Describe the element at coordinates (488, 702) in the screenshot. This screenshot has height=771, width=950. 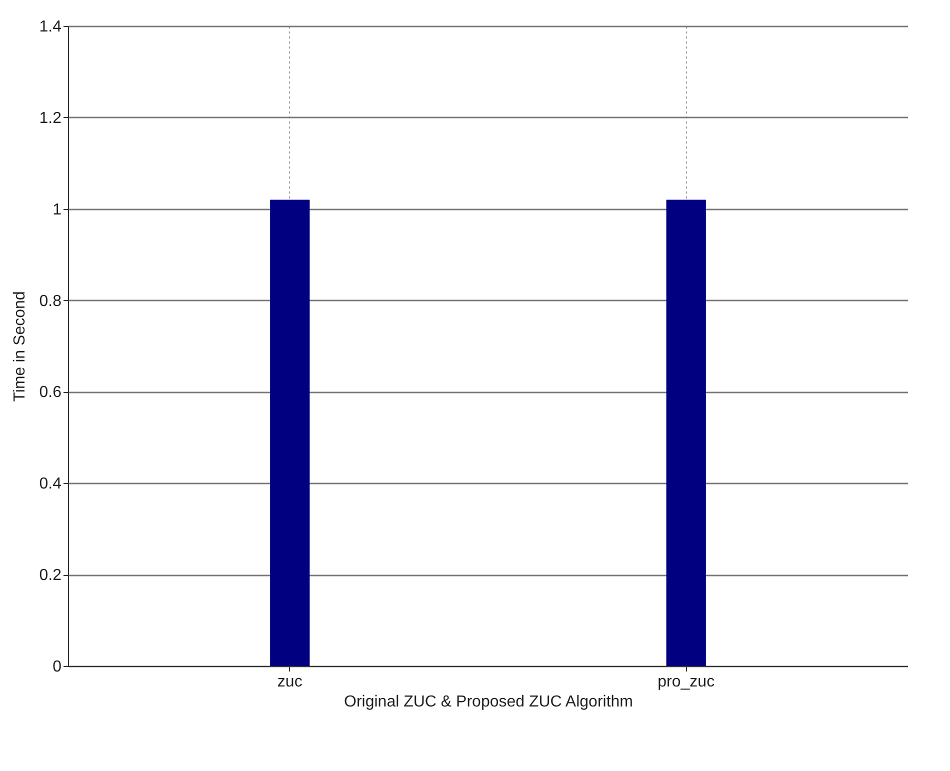
I see `x-axis-title: Original ZUC & Proposed ZUC Algorithm` at that location.